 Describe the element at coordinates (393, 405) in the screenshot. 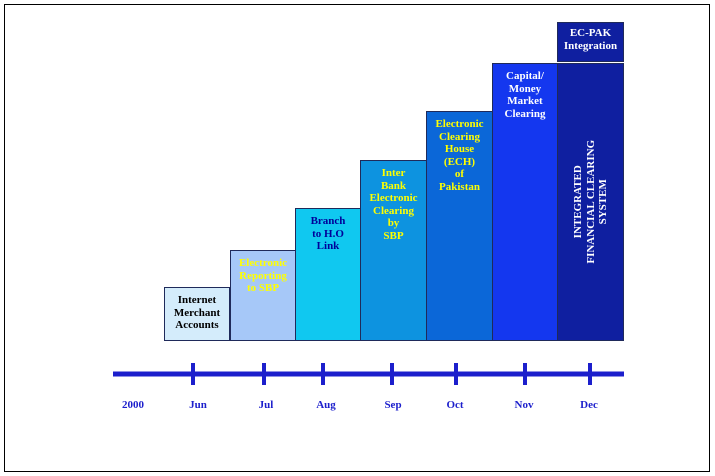

I see `timeline-label: Sep` at that location.